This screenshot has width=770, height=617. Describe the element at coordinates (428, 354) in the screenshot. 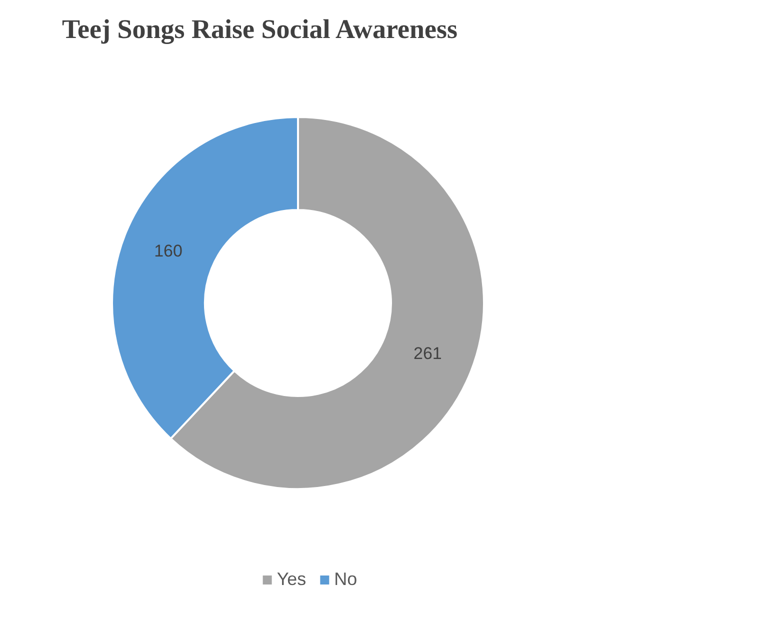

I see `data-label: 261` at that location.